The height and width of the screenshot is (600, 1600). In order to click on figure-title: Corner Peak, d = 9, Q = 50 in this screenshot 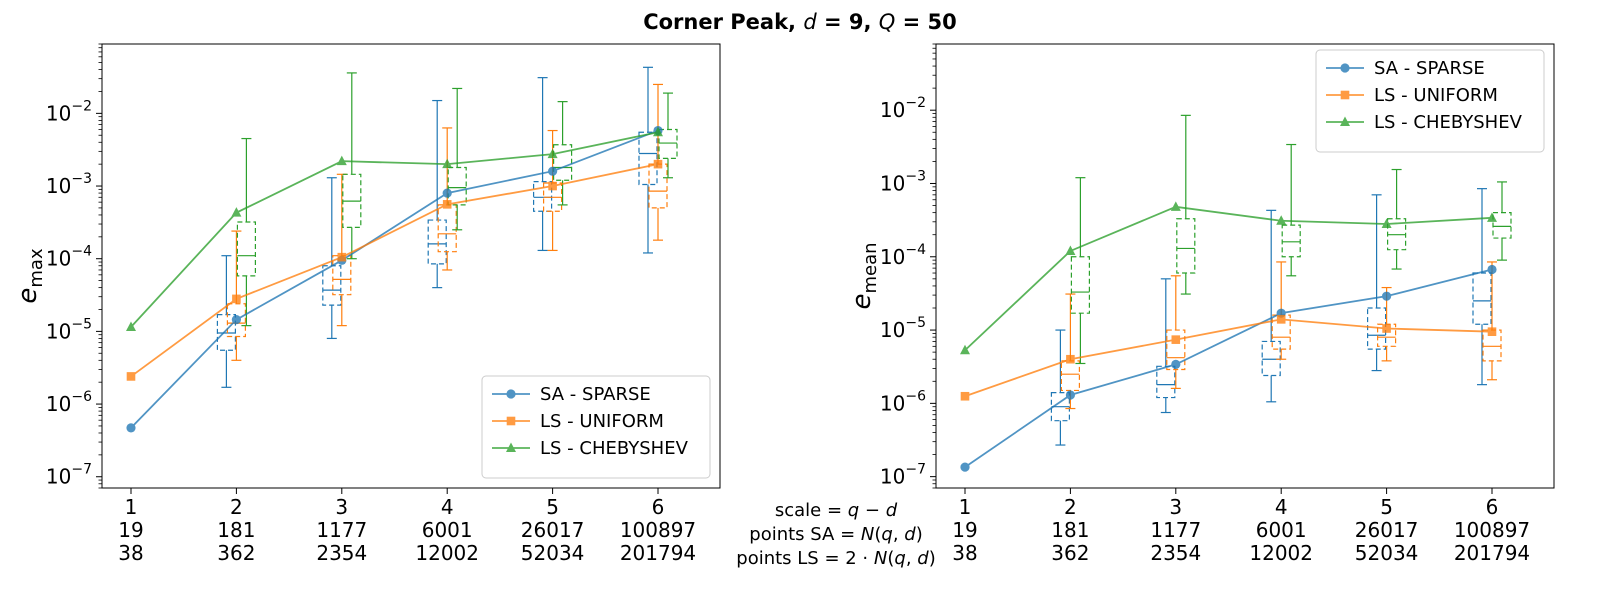, I will do `click(800, 22)`.